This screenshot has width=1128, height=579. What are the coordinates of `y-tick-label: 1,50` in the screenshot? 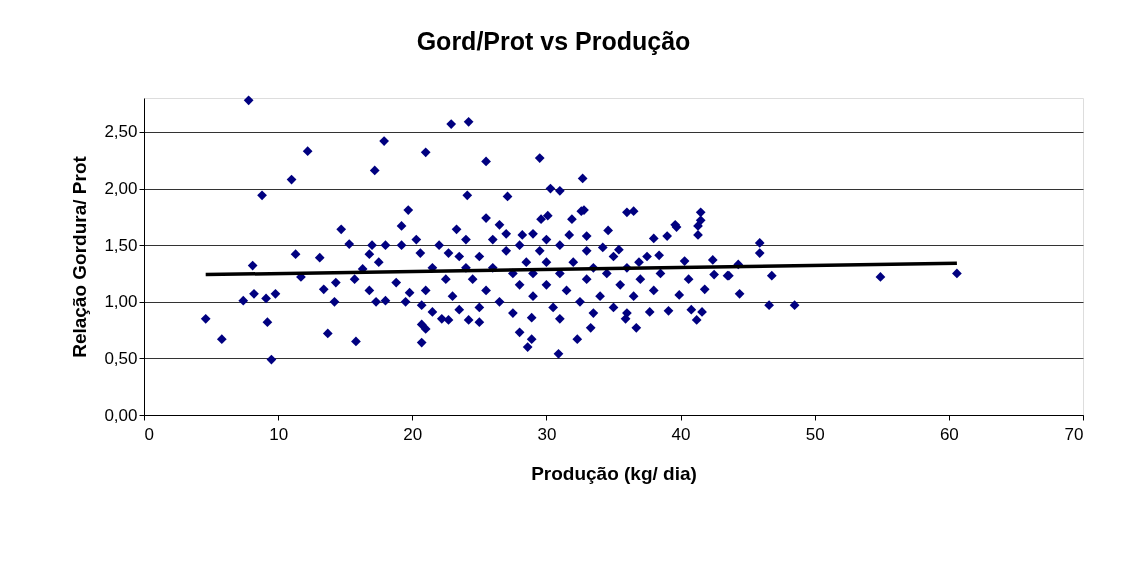 It's located at (121, 245).